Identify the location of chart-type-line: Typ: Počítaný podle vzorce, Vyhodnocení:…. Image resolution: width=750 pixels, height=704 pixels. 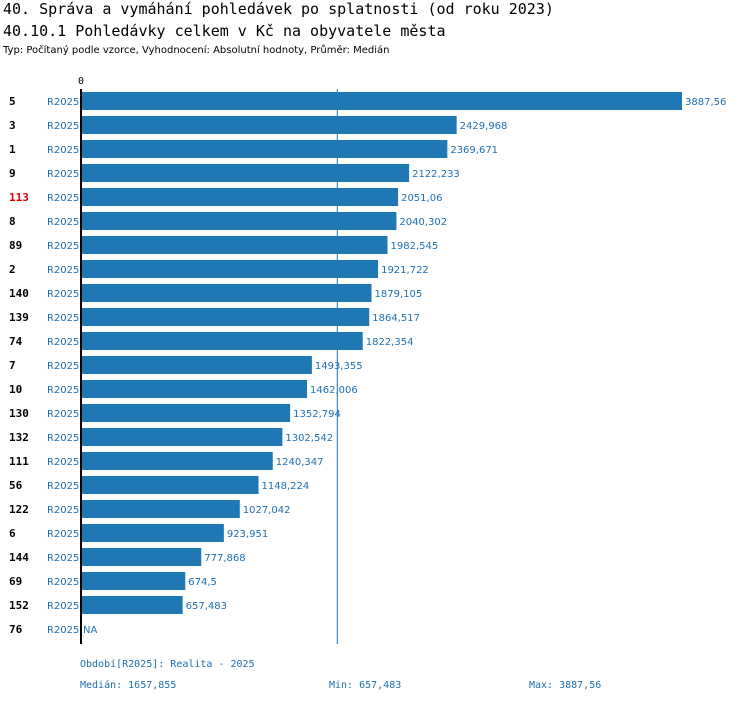
(196, 50).